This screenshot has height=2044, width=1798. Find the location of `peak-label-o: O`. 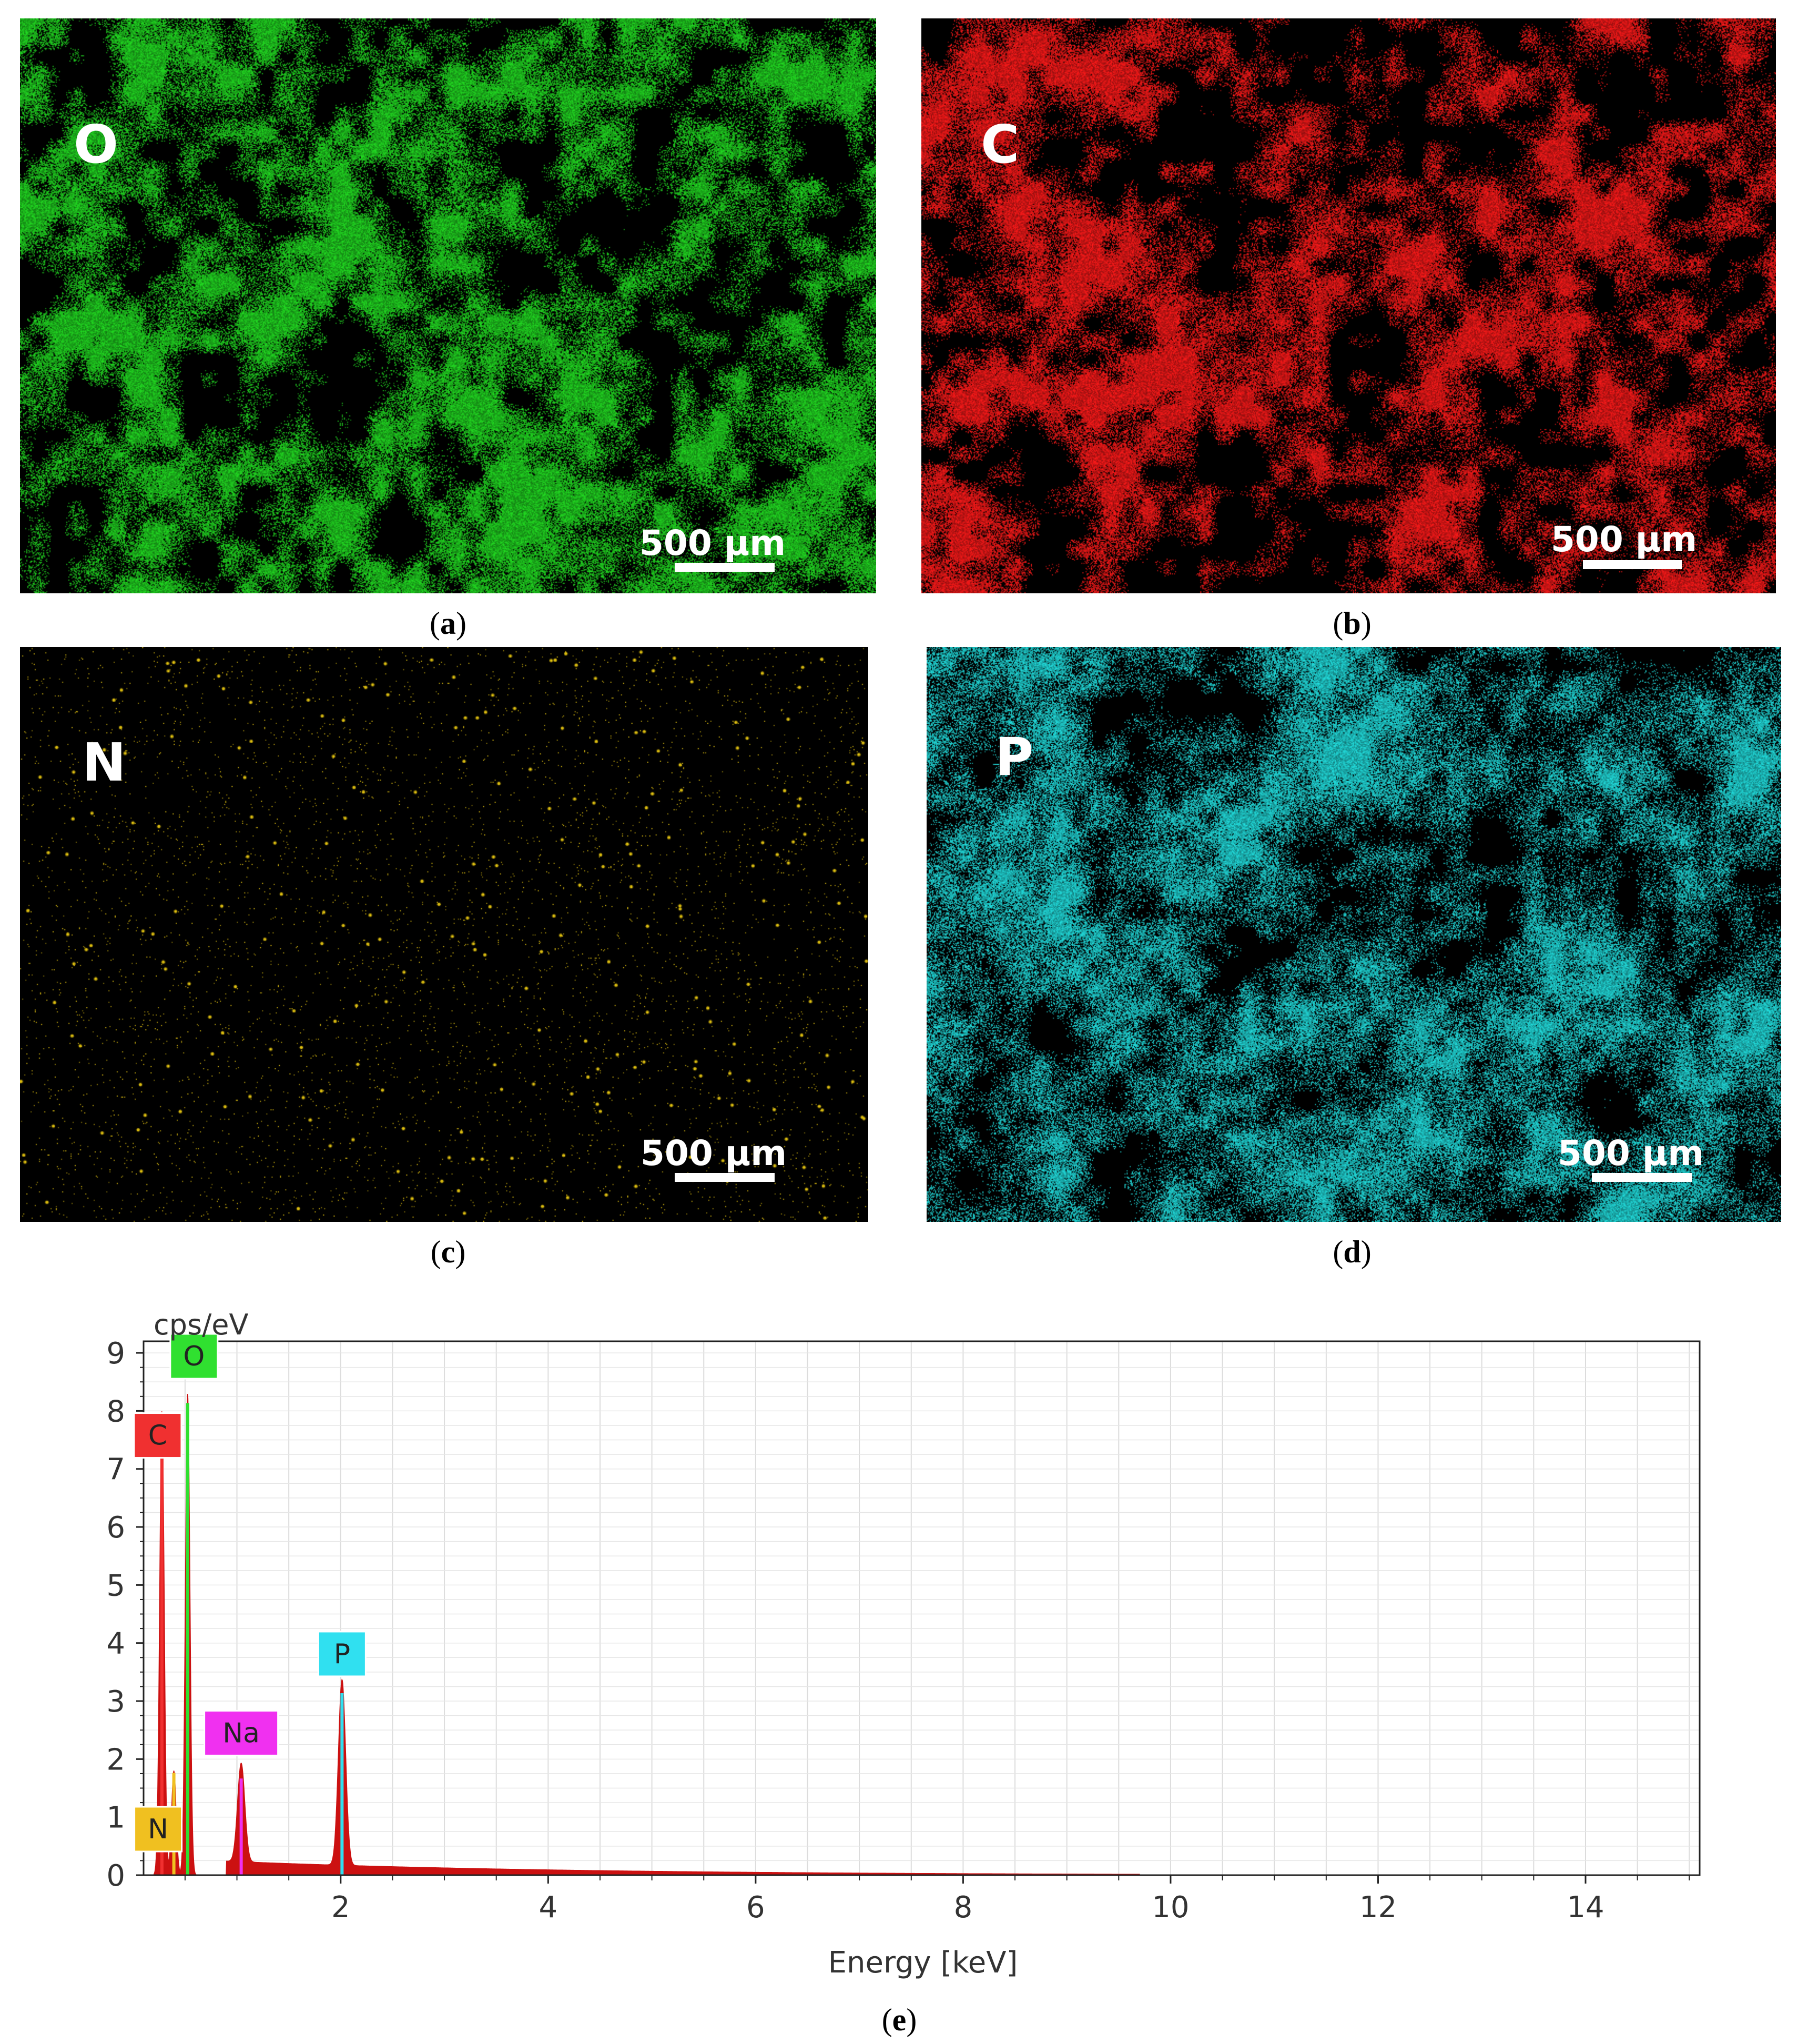

peak-label-o: O is located at coordinates (194, 1356).